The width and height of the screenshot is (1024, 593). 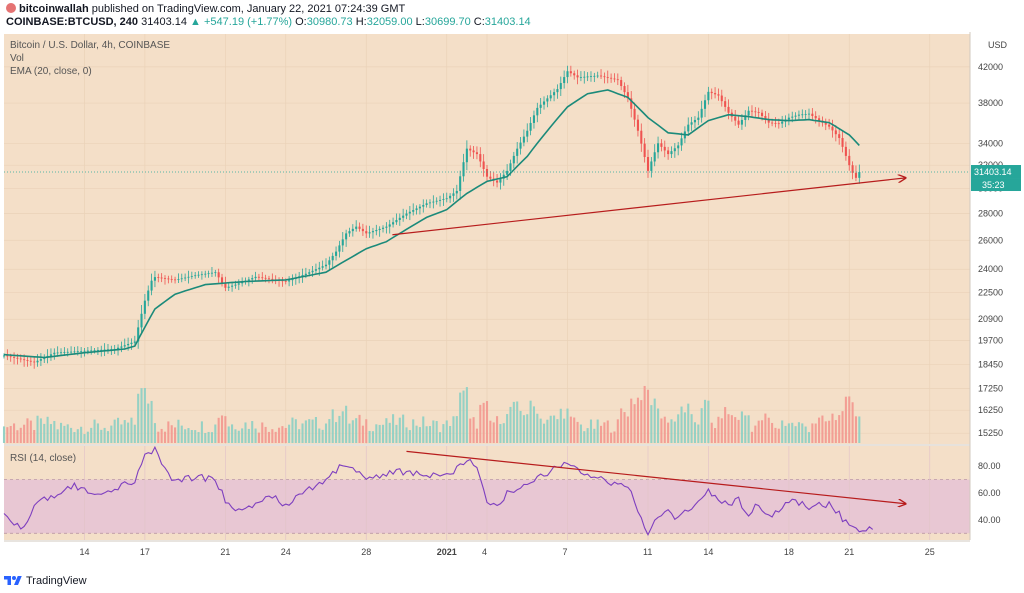 What do you see at coordinates (45, 581) in the screenshot?
I see `tradingview-footer: TradingView` at bounding box center [45, 581].